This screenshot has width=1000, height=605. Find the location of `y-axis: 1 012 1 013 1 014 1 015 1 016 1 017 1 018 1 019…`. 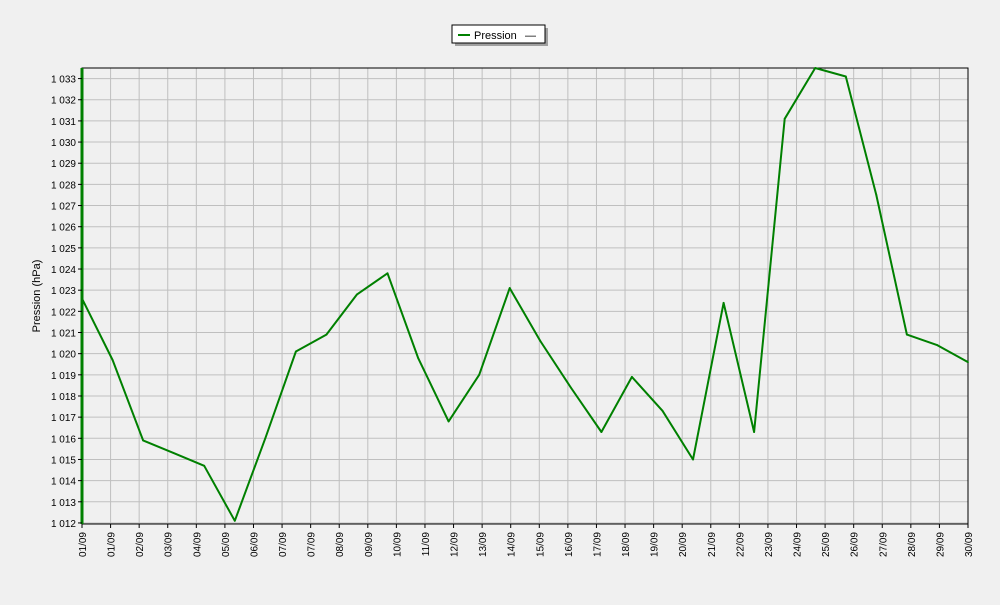

y-axis: 1 012 1 013 1 014 1 015 1 016 1 017 1 018 1 019… is located at coordinates (66, 302).